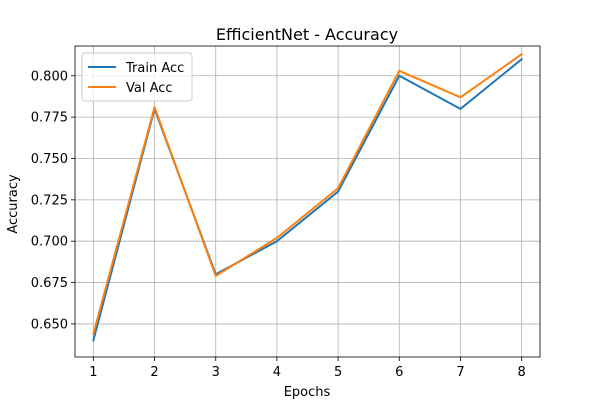 Image resolution: width=600 pixels, height=404 pixels. What do you see at coordinates (49, 242) in the screenshot?
I see `y-tick-label: 0.700` at bounding box center [49, 242].